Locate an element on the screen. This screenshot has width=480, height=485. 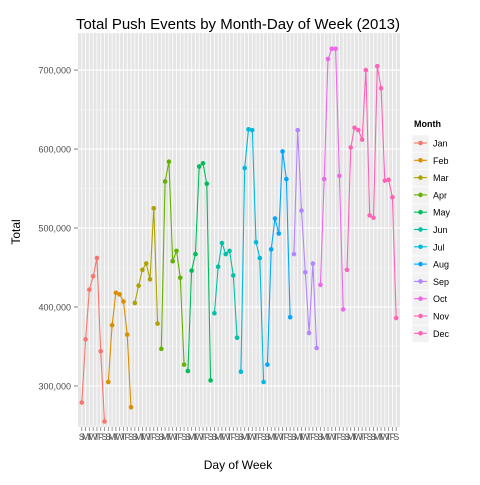
y-tick-label: 400,000 is located at coordinates (54, 307).